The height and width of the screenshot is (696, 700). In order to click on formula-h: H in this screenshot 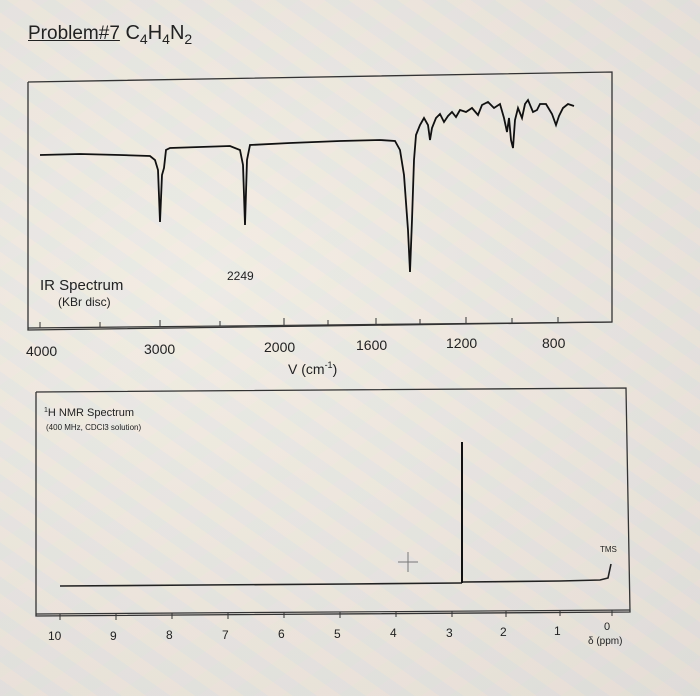, I will do `click(155, 33)`.